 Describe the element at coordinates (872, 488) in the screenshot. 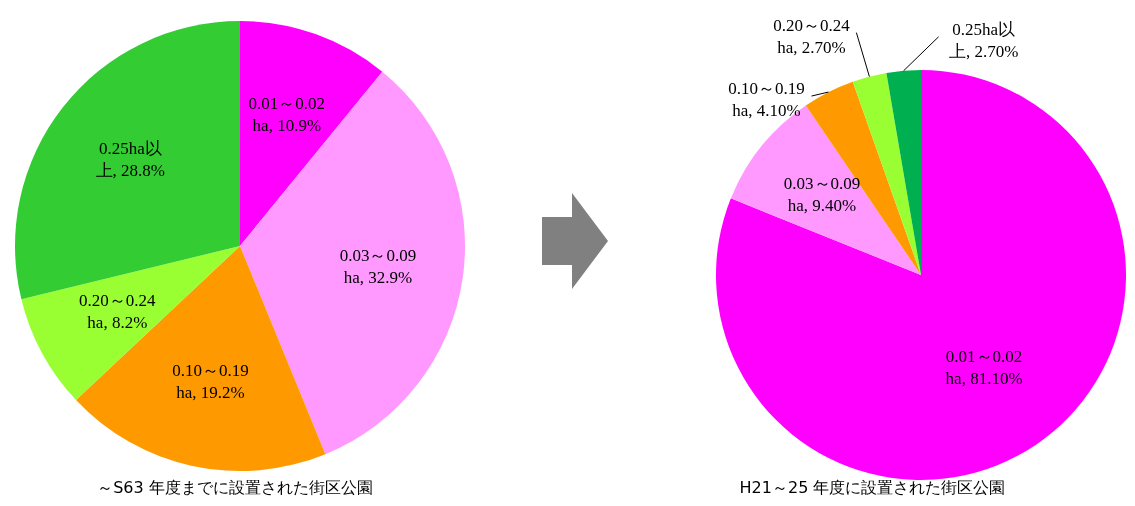

I see `text: H21～25 年度に設置された街区公園` at that location.